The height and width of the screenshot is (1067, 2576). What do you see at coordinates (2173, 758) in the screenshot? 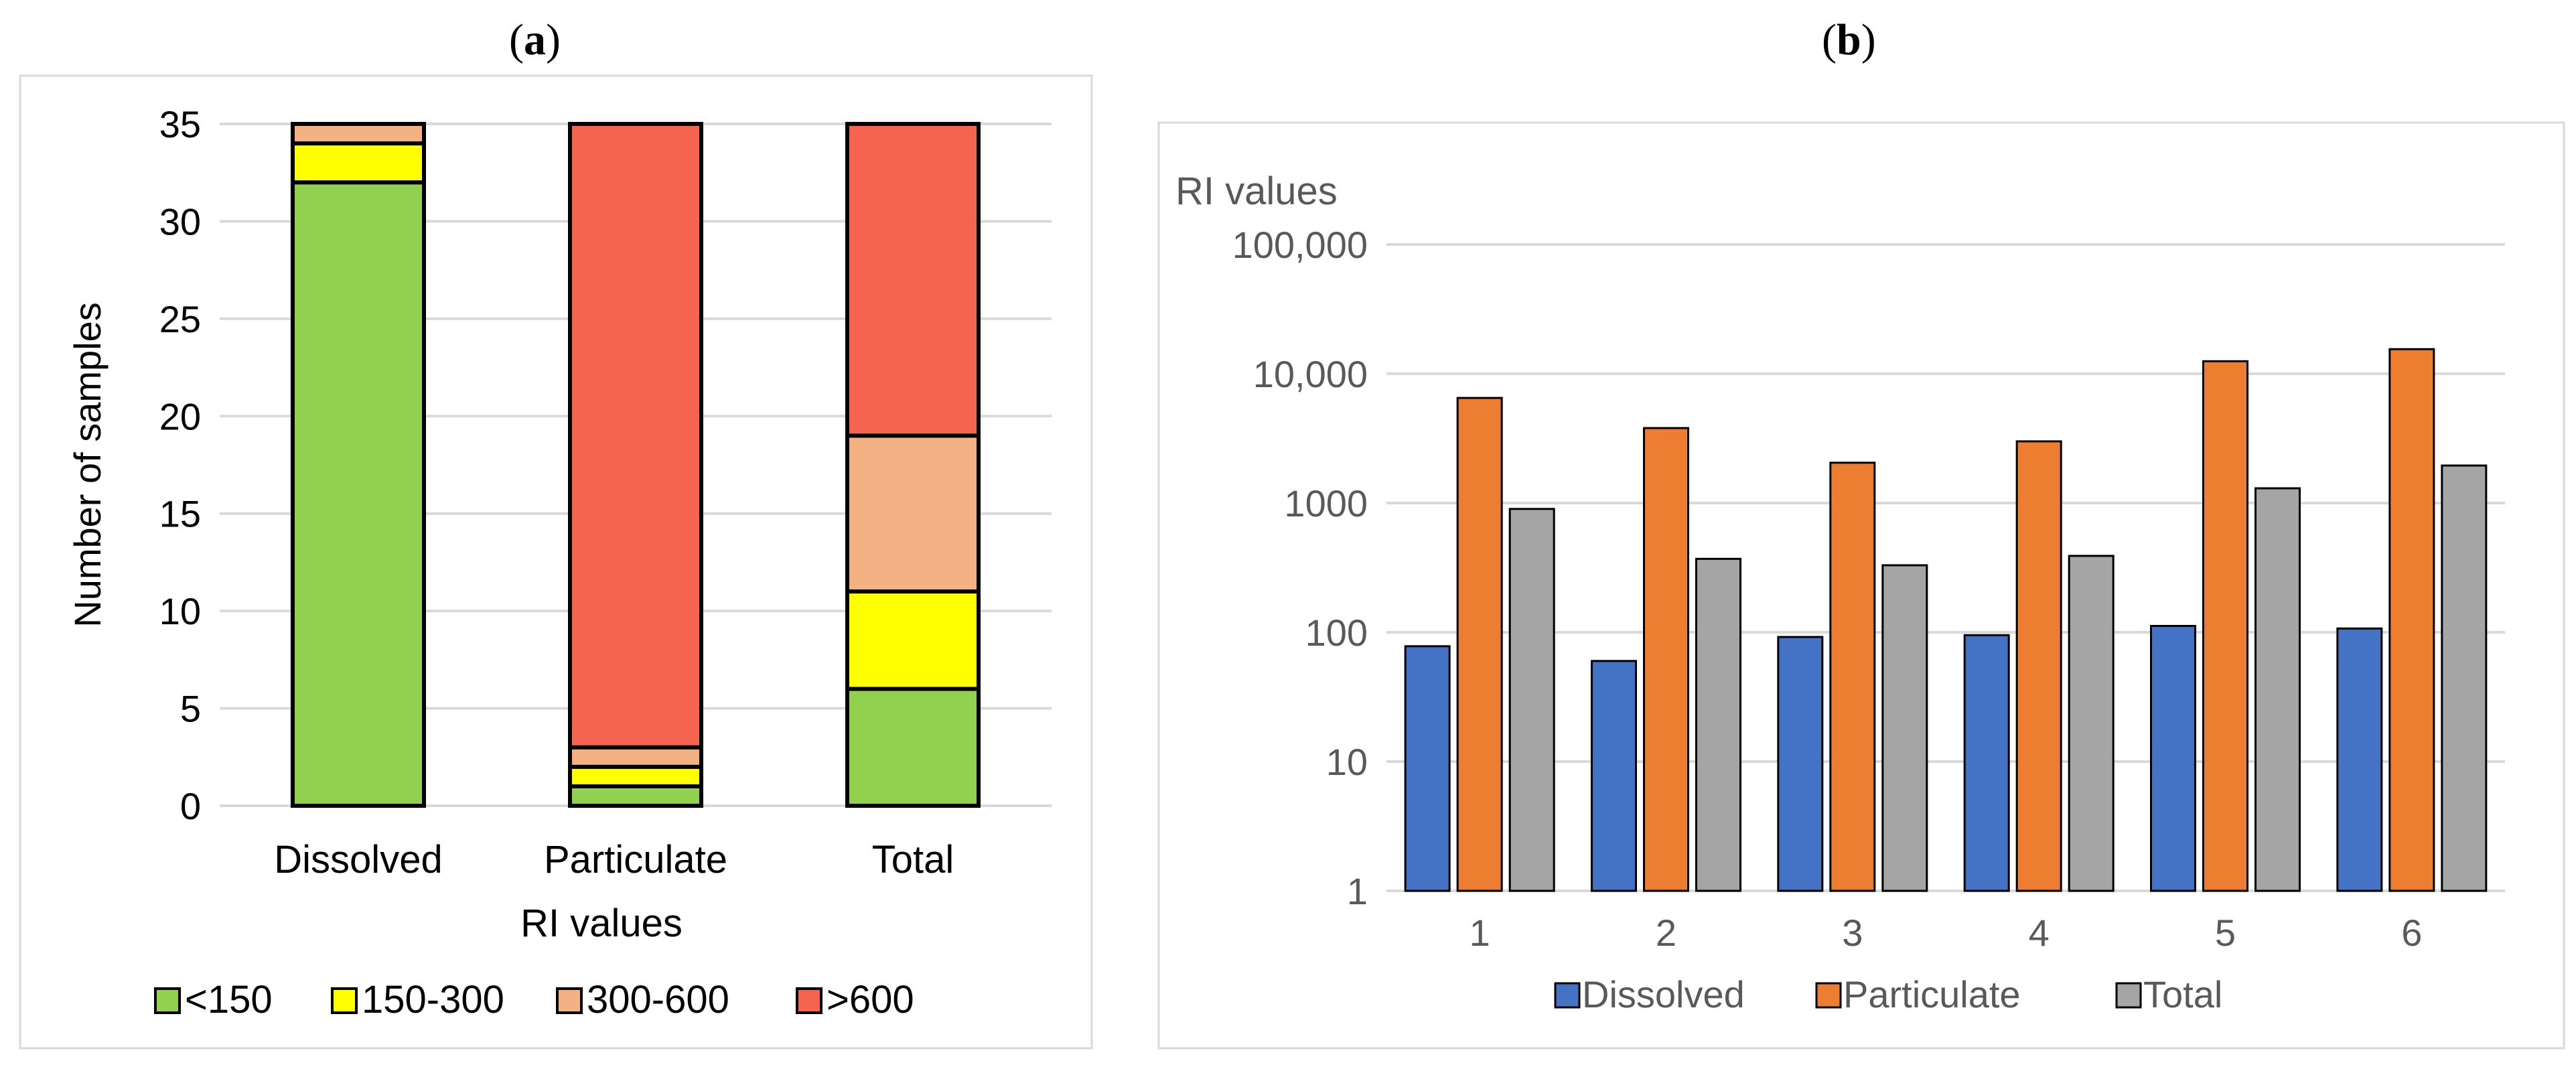
I see `chart-b-bar-5-dissolved` at bounding box center [2173, 758].